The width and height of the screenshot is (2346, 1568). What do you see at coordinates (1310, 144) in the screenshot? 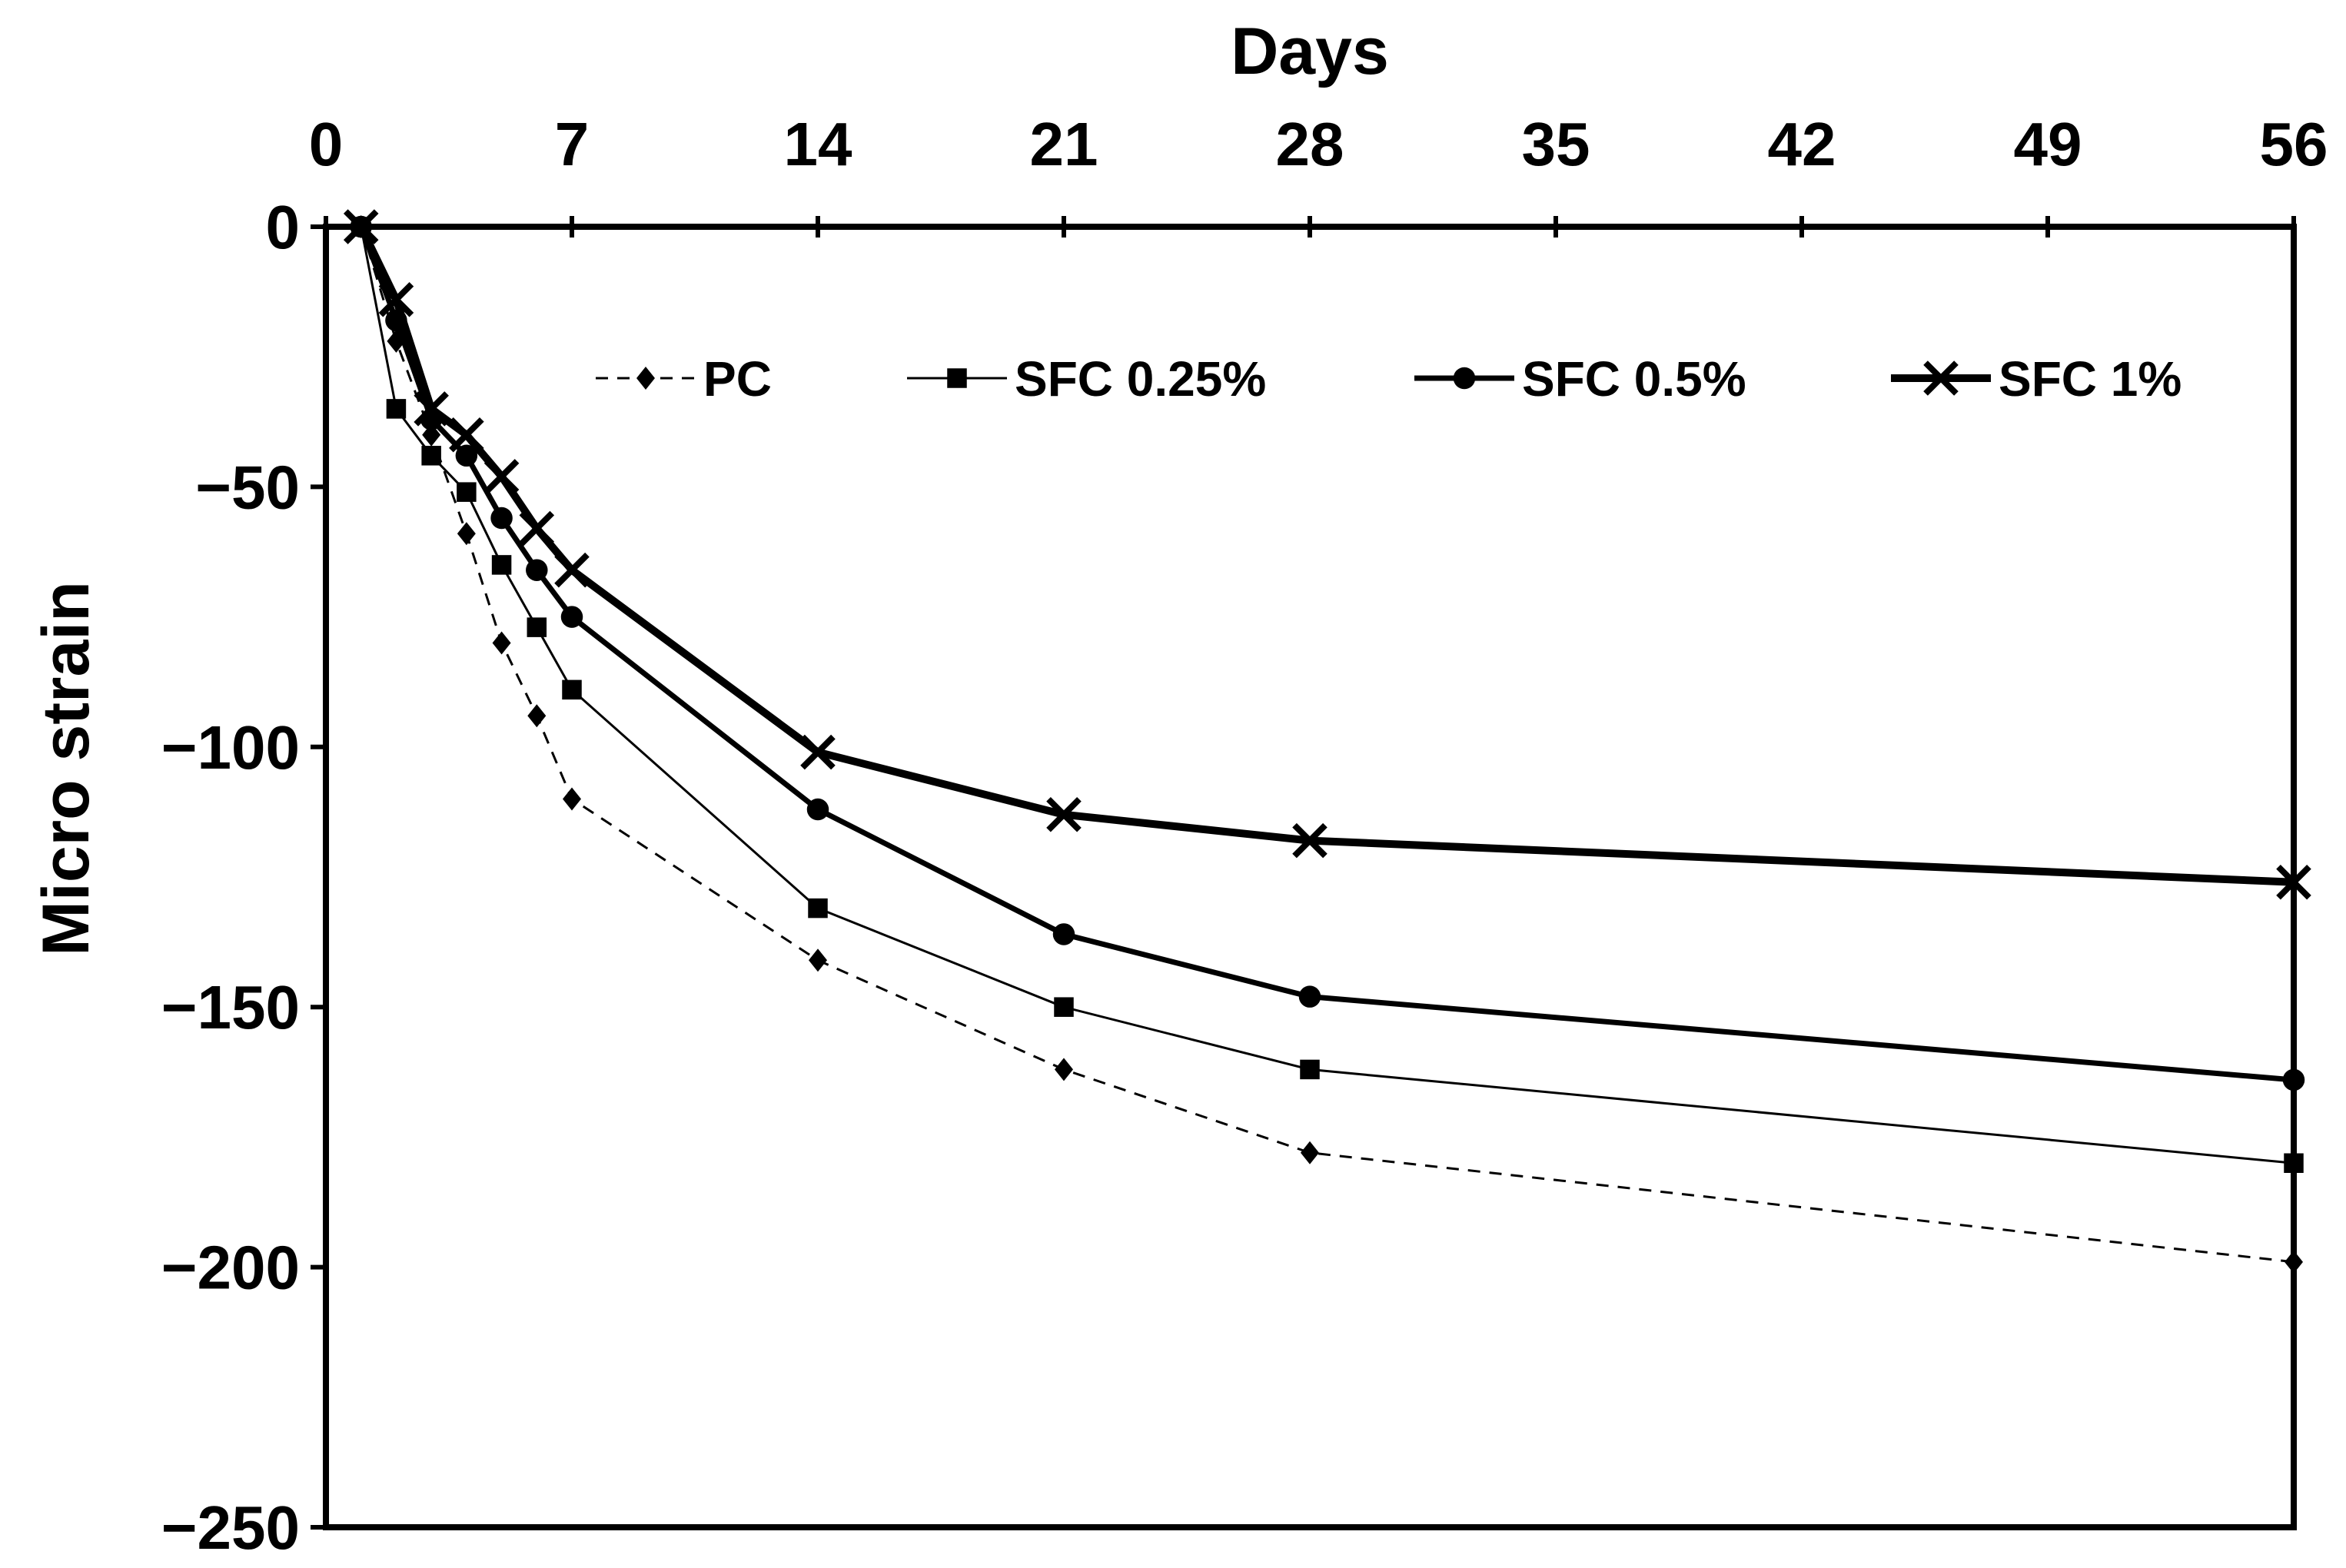
I see `x-tick-label: 28` at bounding box center [1310, 144].